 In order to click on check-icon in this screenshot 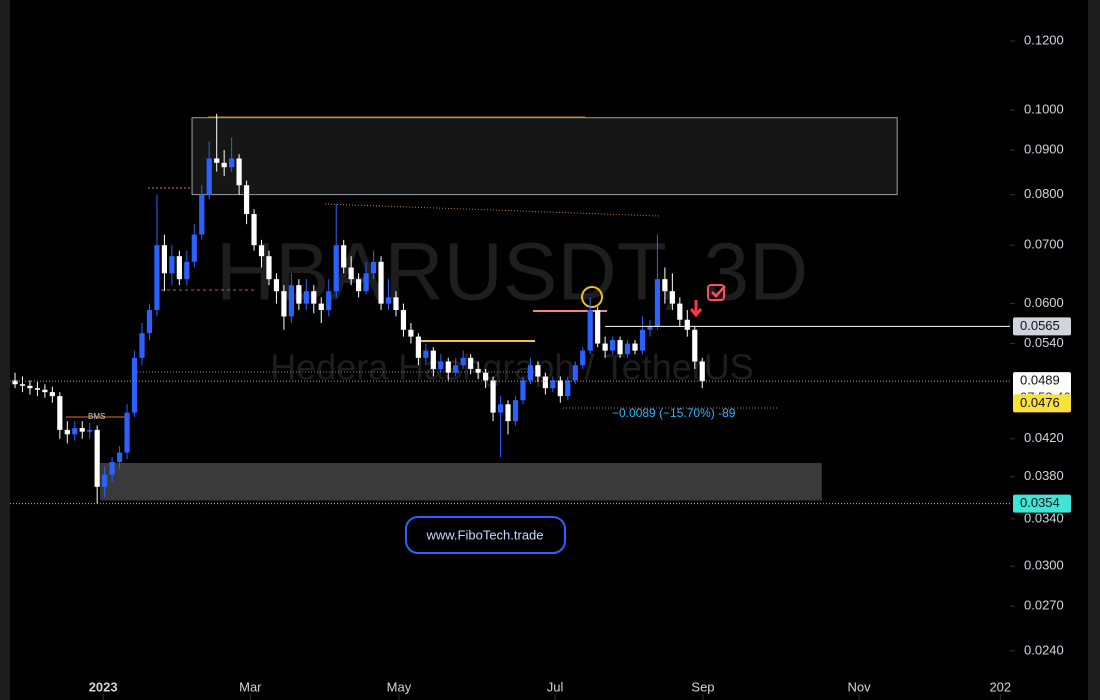, I will do `click(716, 292)`.